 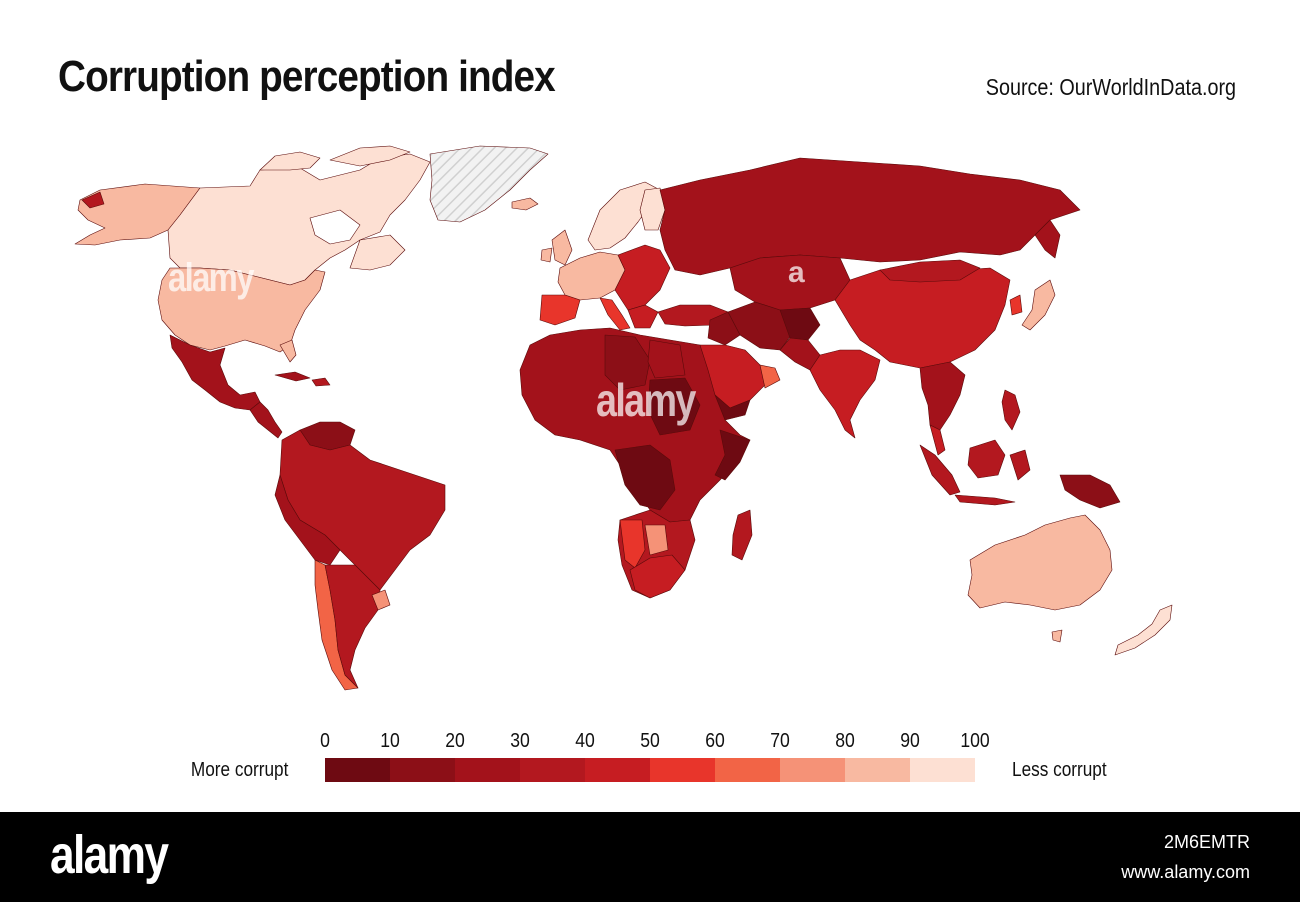 I want to click on legend-tick: 60, so click(x=715, y=741).